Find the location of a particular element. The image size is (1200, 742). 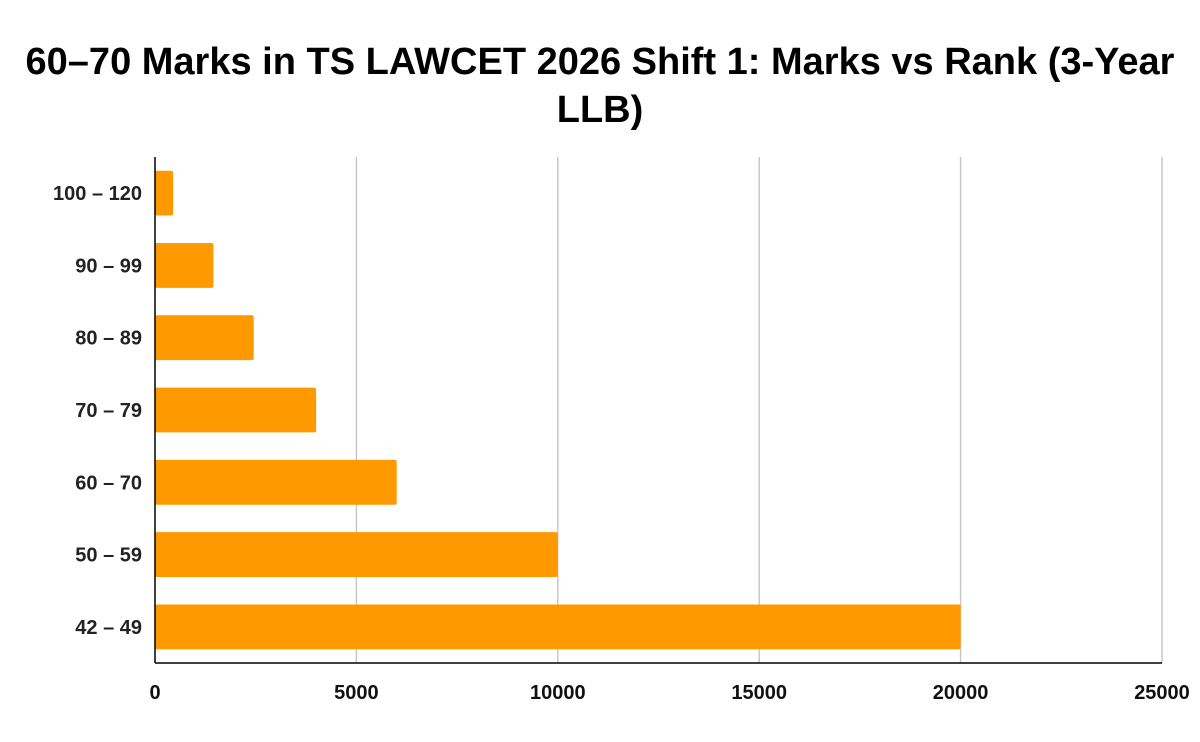

category-label: 42 – 49 is located at coordinates (108, 628).